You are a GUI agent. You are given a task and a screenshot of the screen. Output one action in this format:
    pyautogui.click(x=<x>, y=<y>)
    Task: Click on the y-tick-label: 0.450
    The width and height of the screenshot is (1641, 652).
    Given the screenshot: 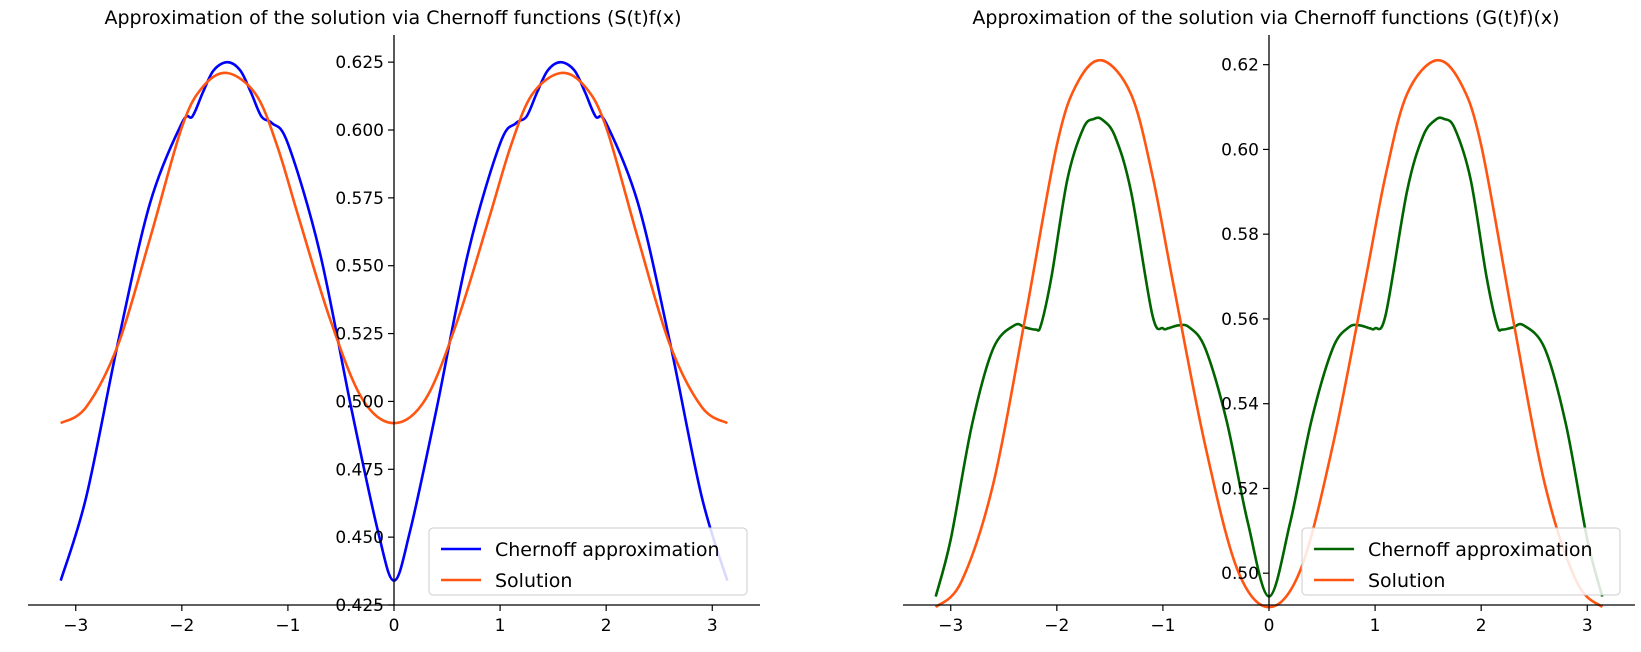 What is the action you would take?
    pyautogui.click(x=359, y=538)
    